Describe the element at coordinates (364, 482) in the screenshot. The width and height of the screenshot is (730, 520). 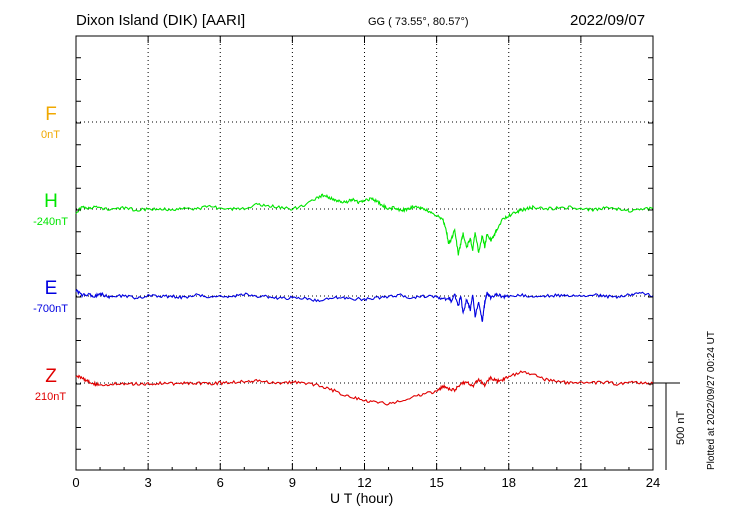
I see `x-tick-label: 12` at that location.